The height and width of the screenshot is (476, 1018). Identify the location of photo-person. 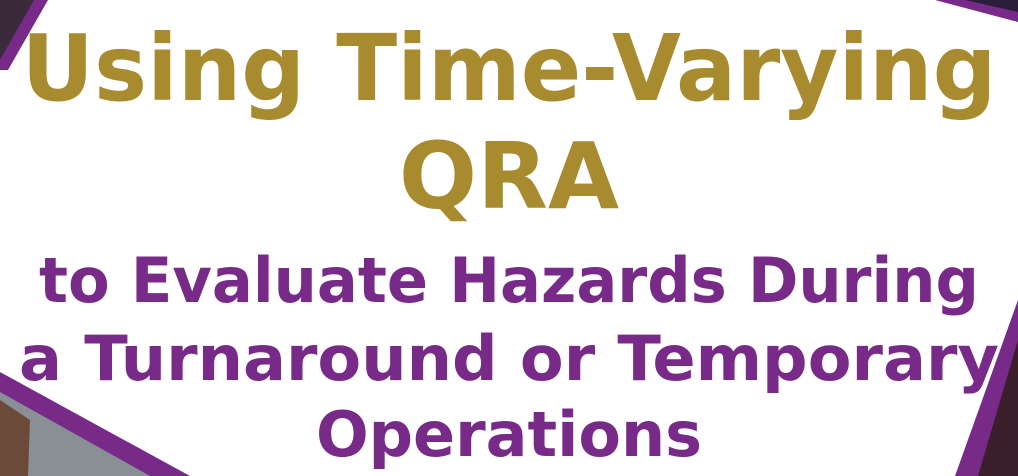
(15, 438).